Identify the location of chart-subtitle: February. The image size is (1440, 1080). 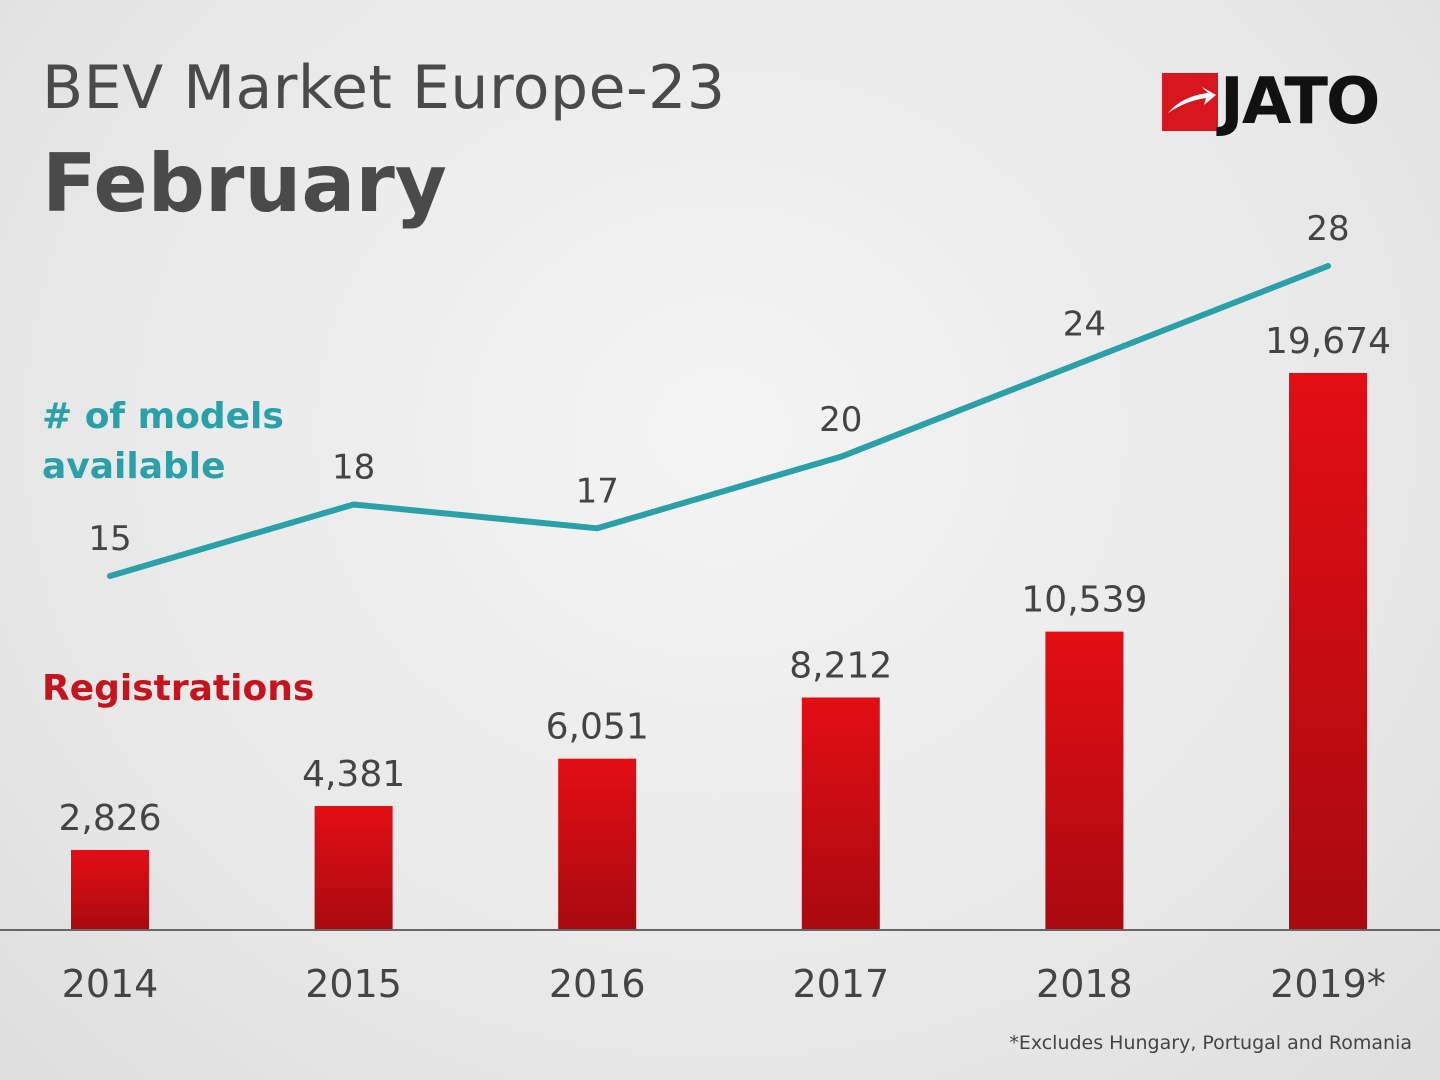
(244, 183).